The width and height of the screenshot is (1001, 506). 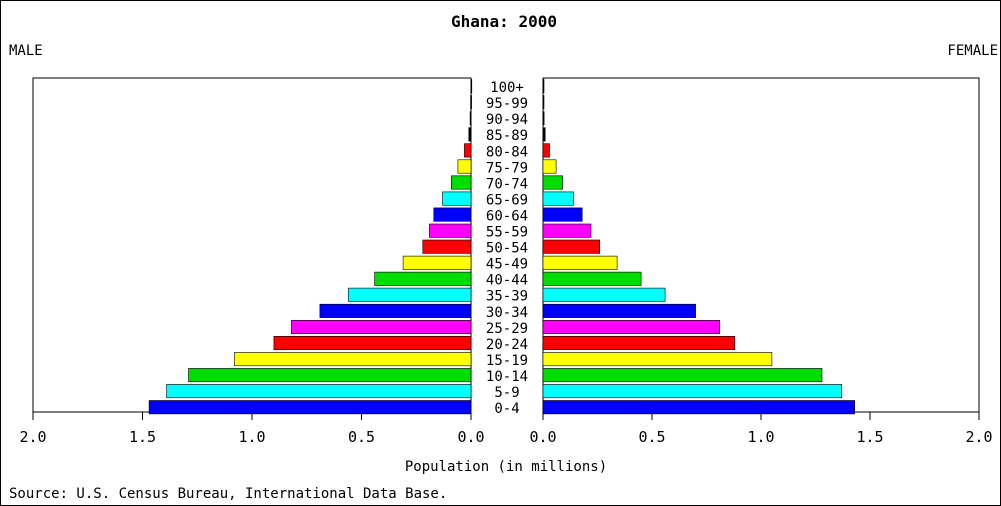 I want to click on male-bar-100+, so click(x=471, y=86).